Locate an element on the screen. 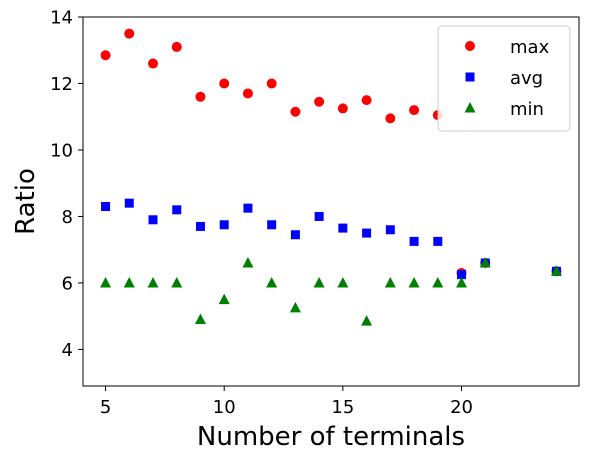 The height and width of the screenshot is (460, 591). legend: max avg min is located at coordinates (504, 78).